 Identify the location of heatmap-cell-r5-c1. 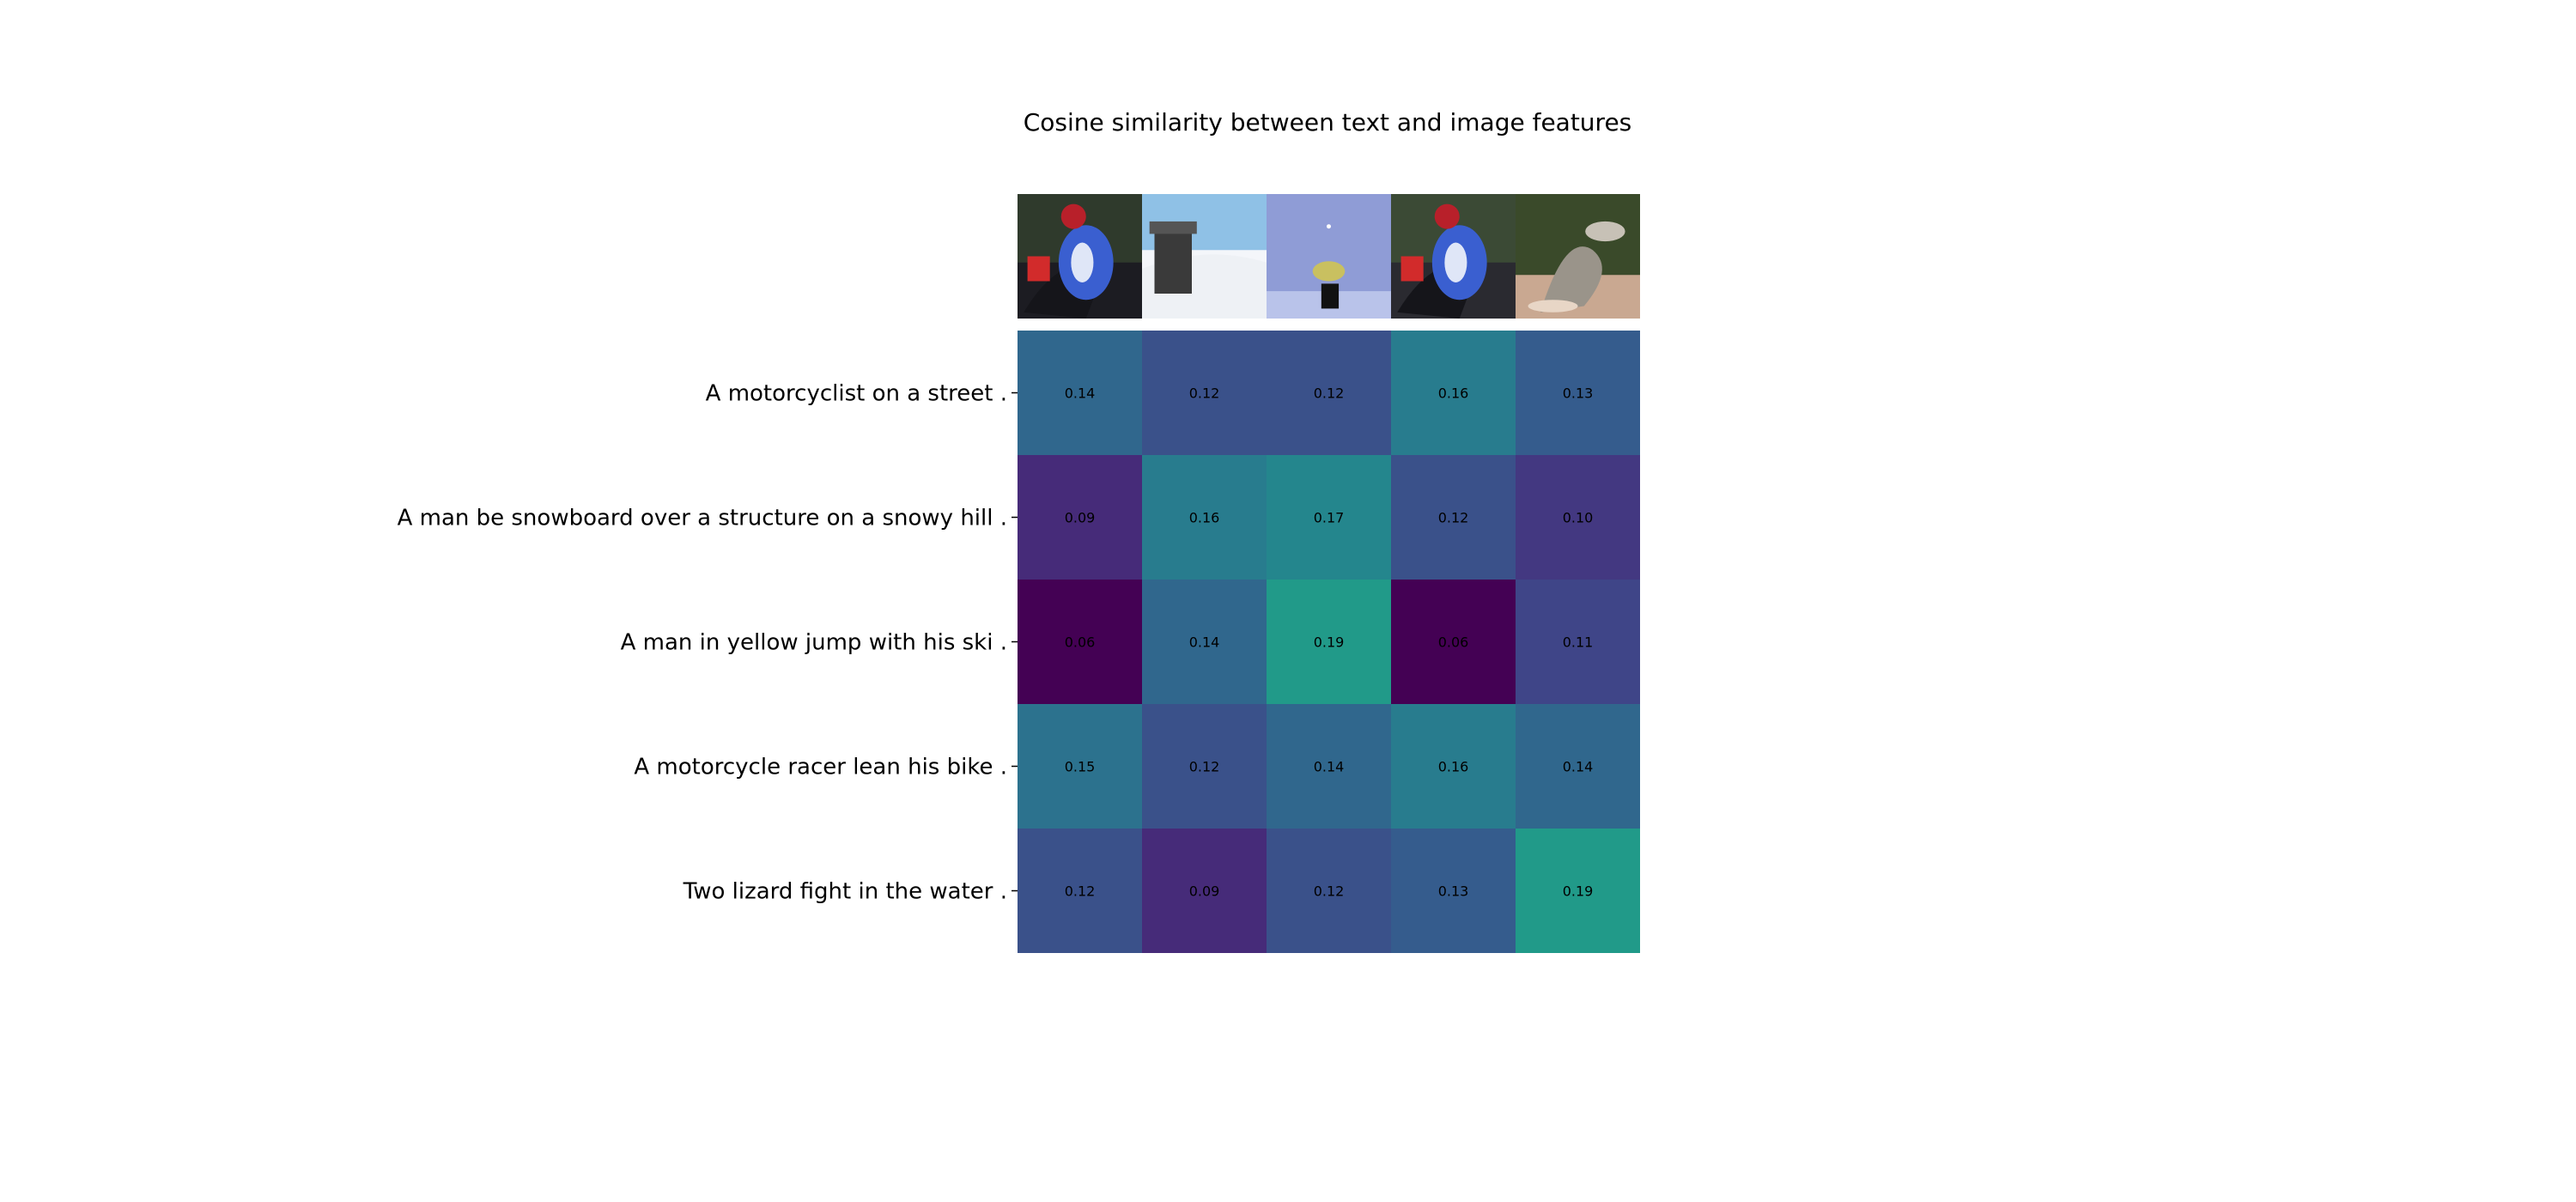
(1080, 891).